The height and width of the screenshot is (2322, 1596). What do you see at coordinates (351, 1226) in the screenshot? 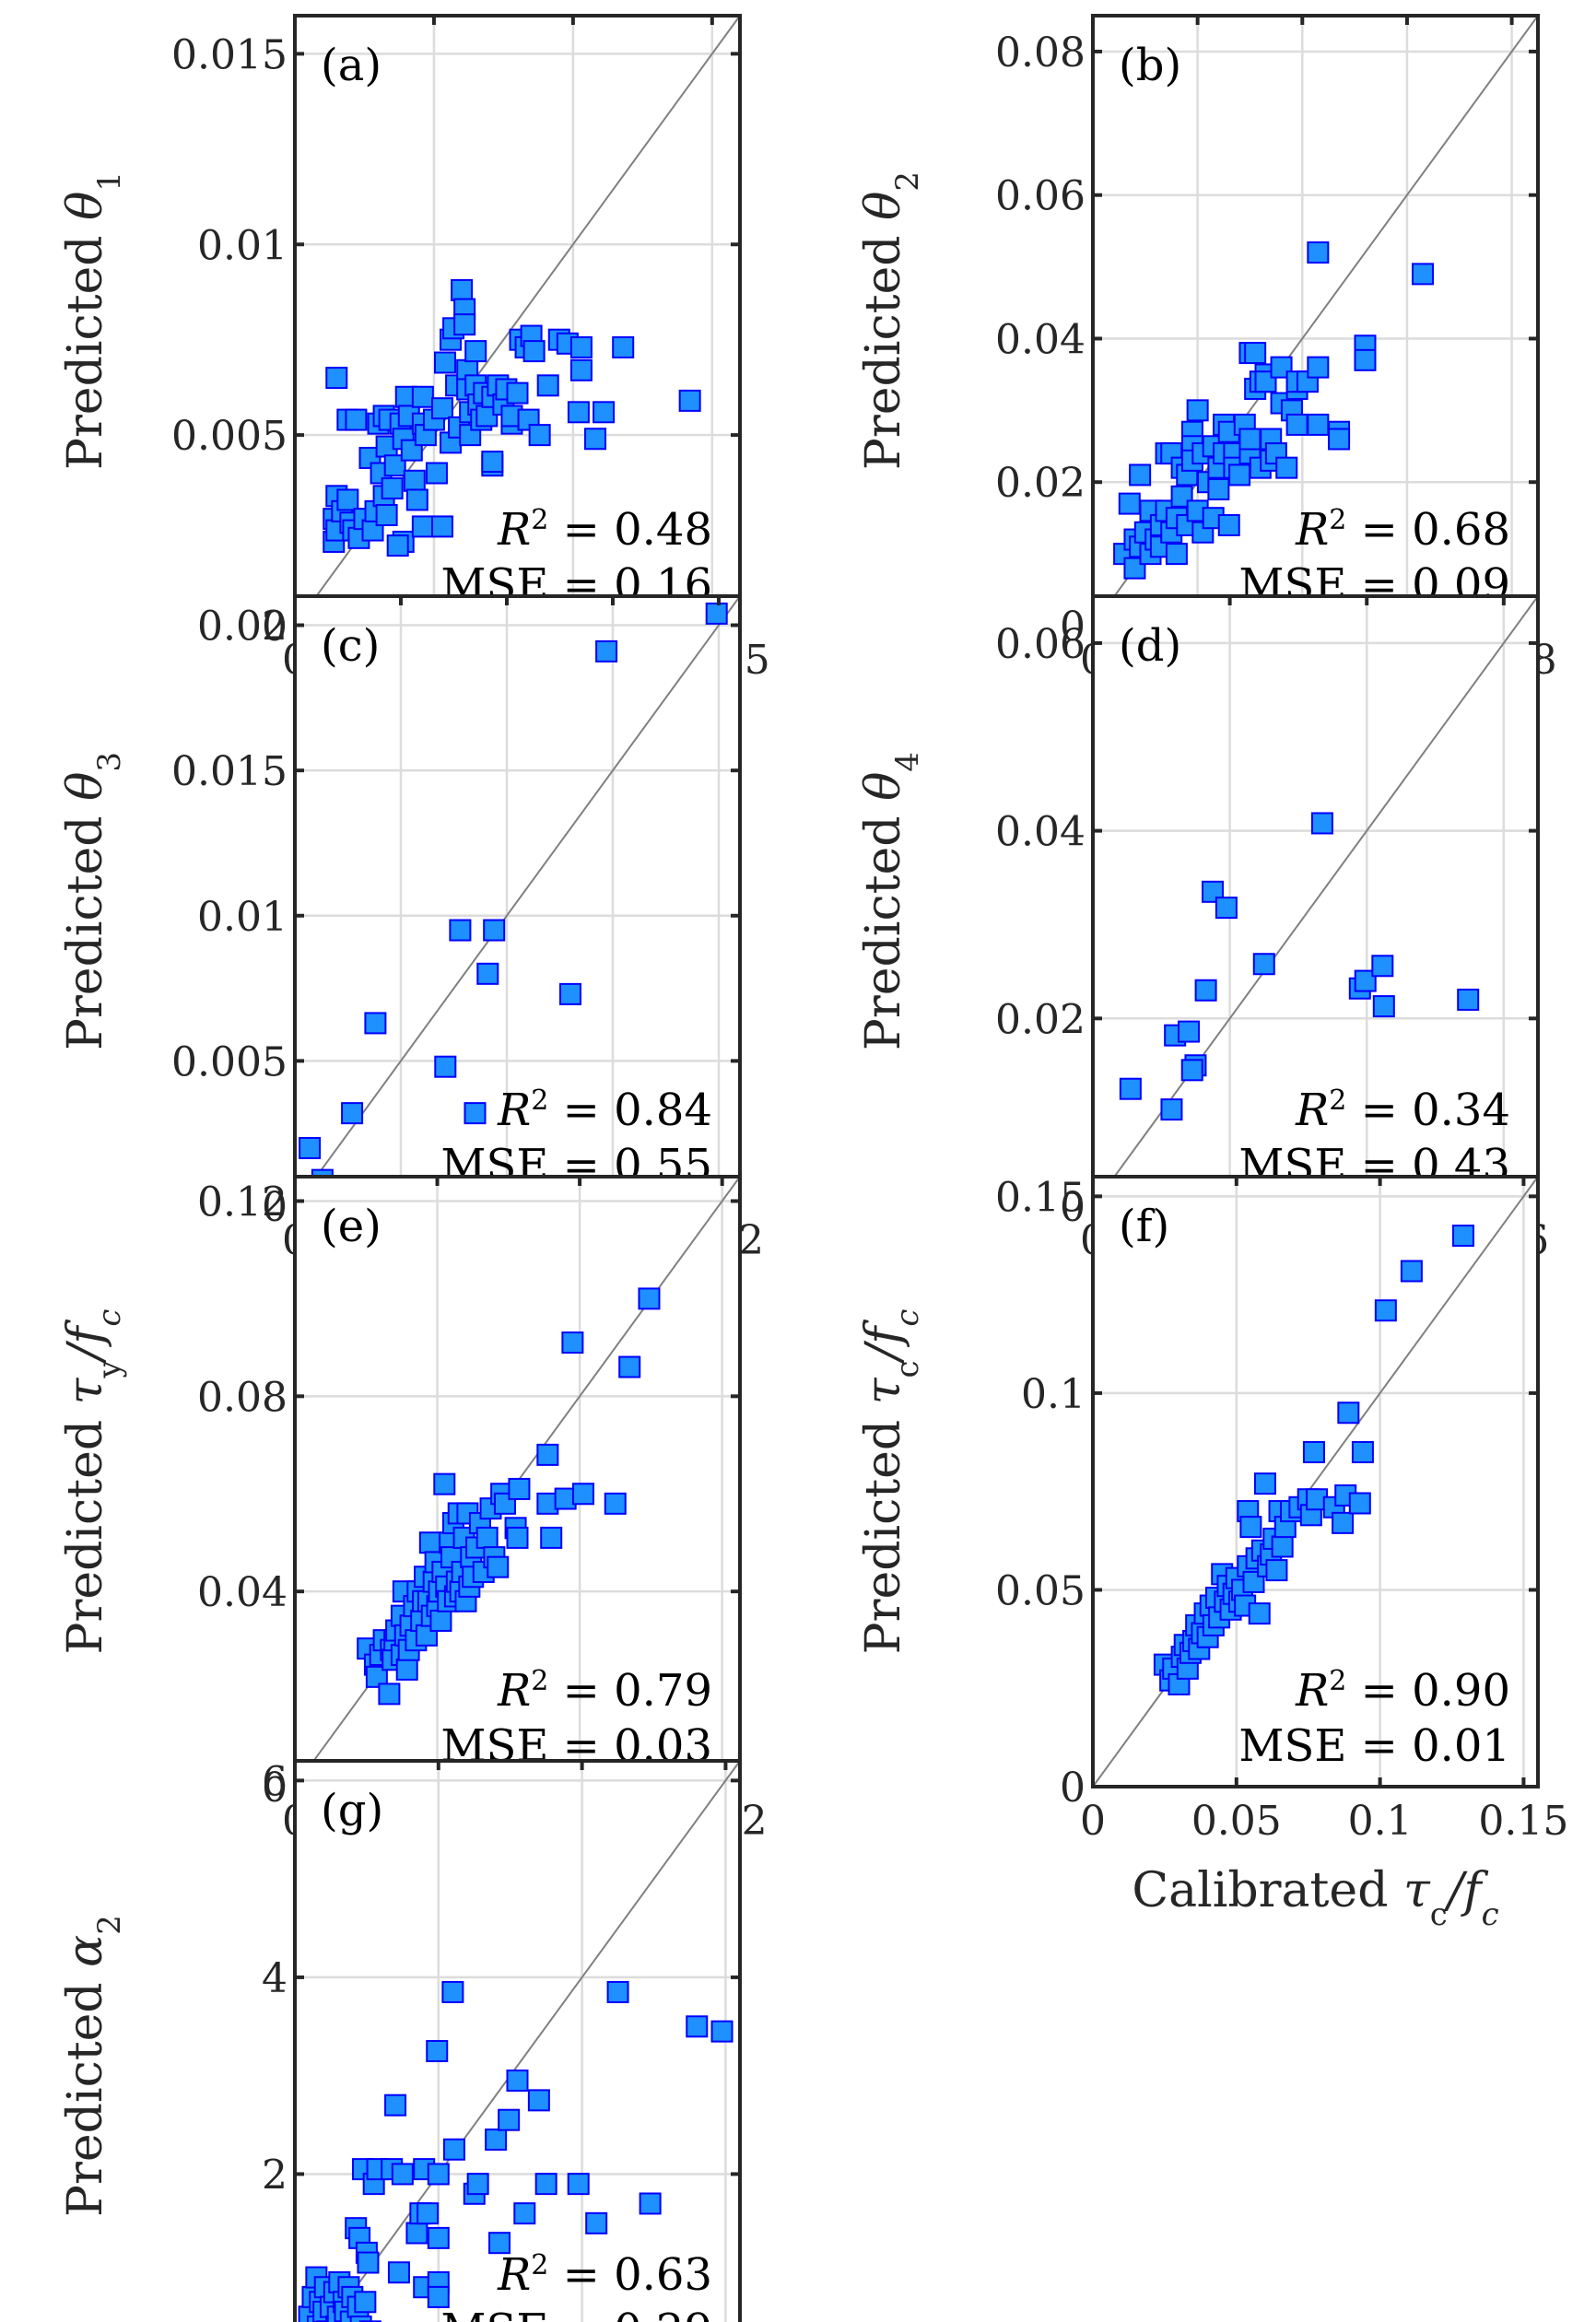
I see `panel-label: (e)` at bounding box center [351, 1226].